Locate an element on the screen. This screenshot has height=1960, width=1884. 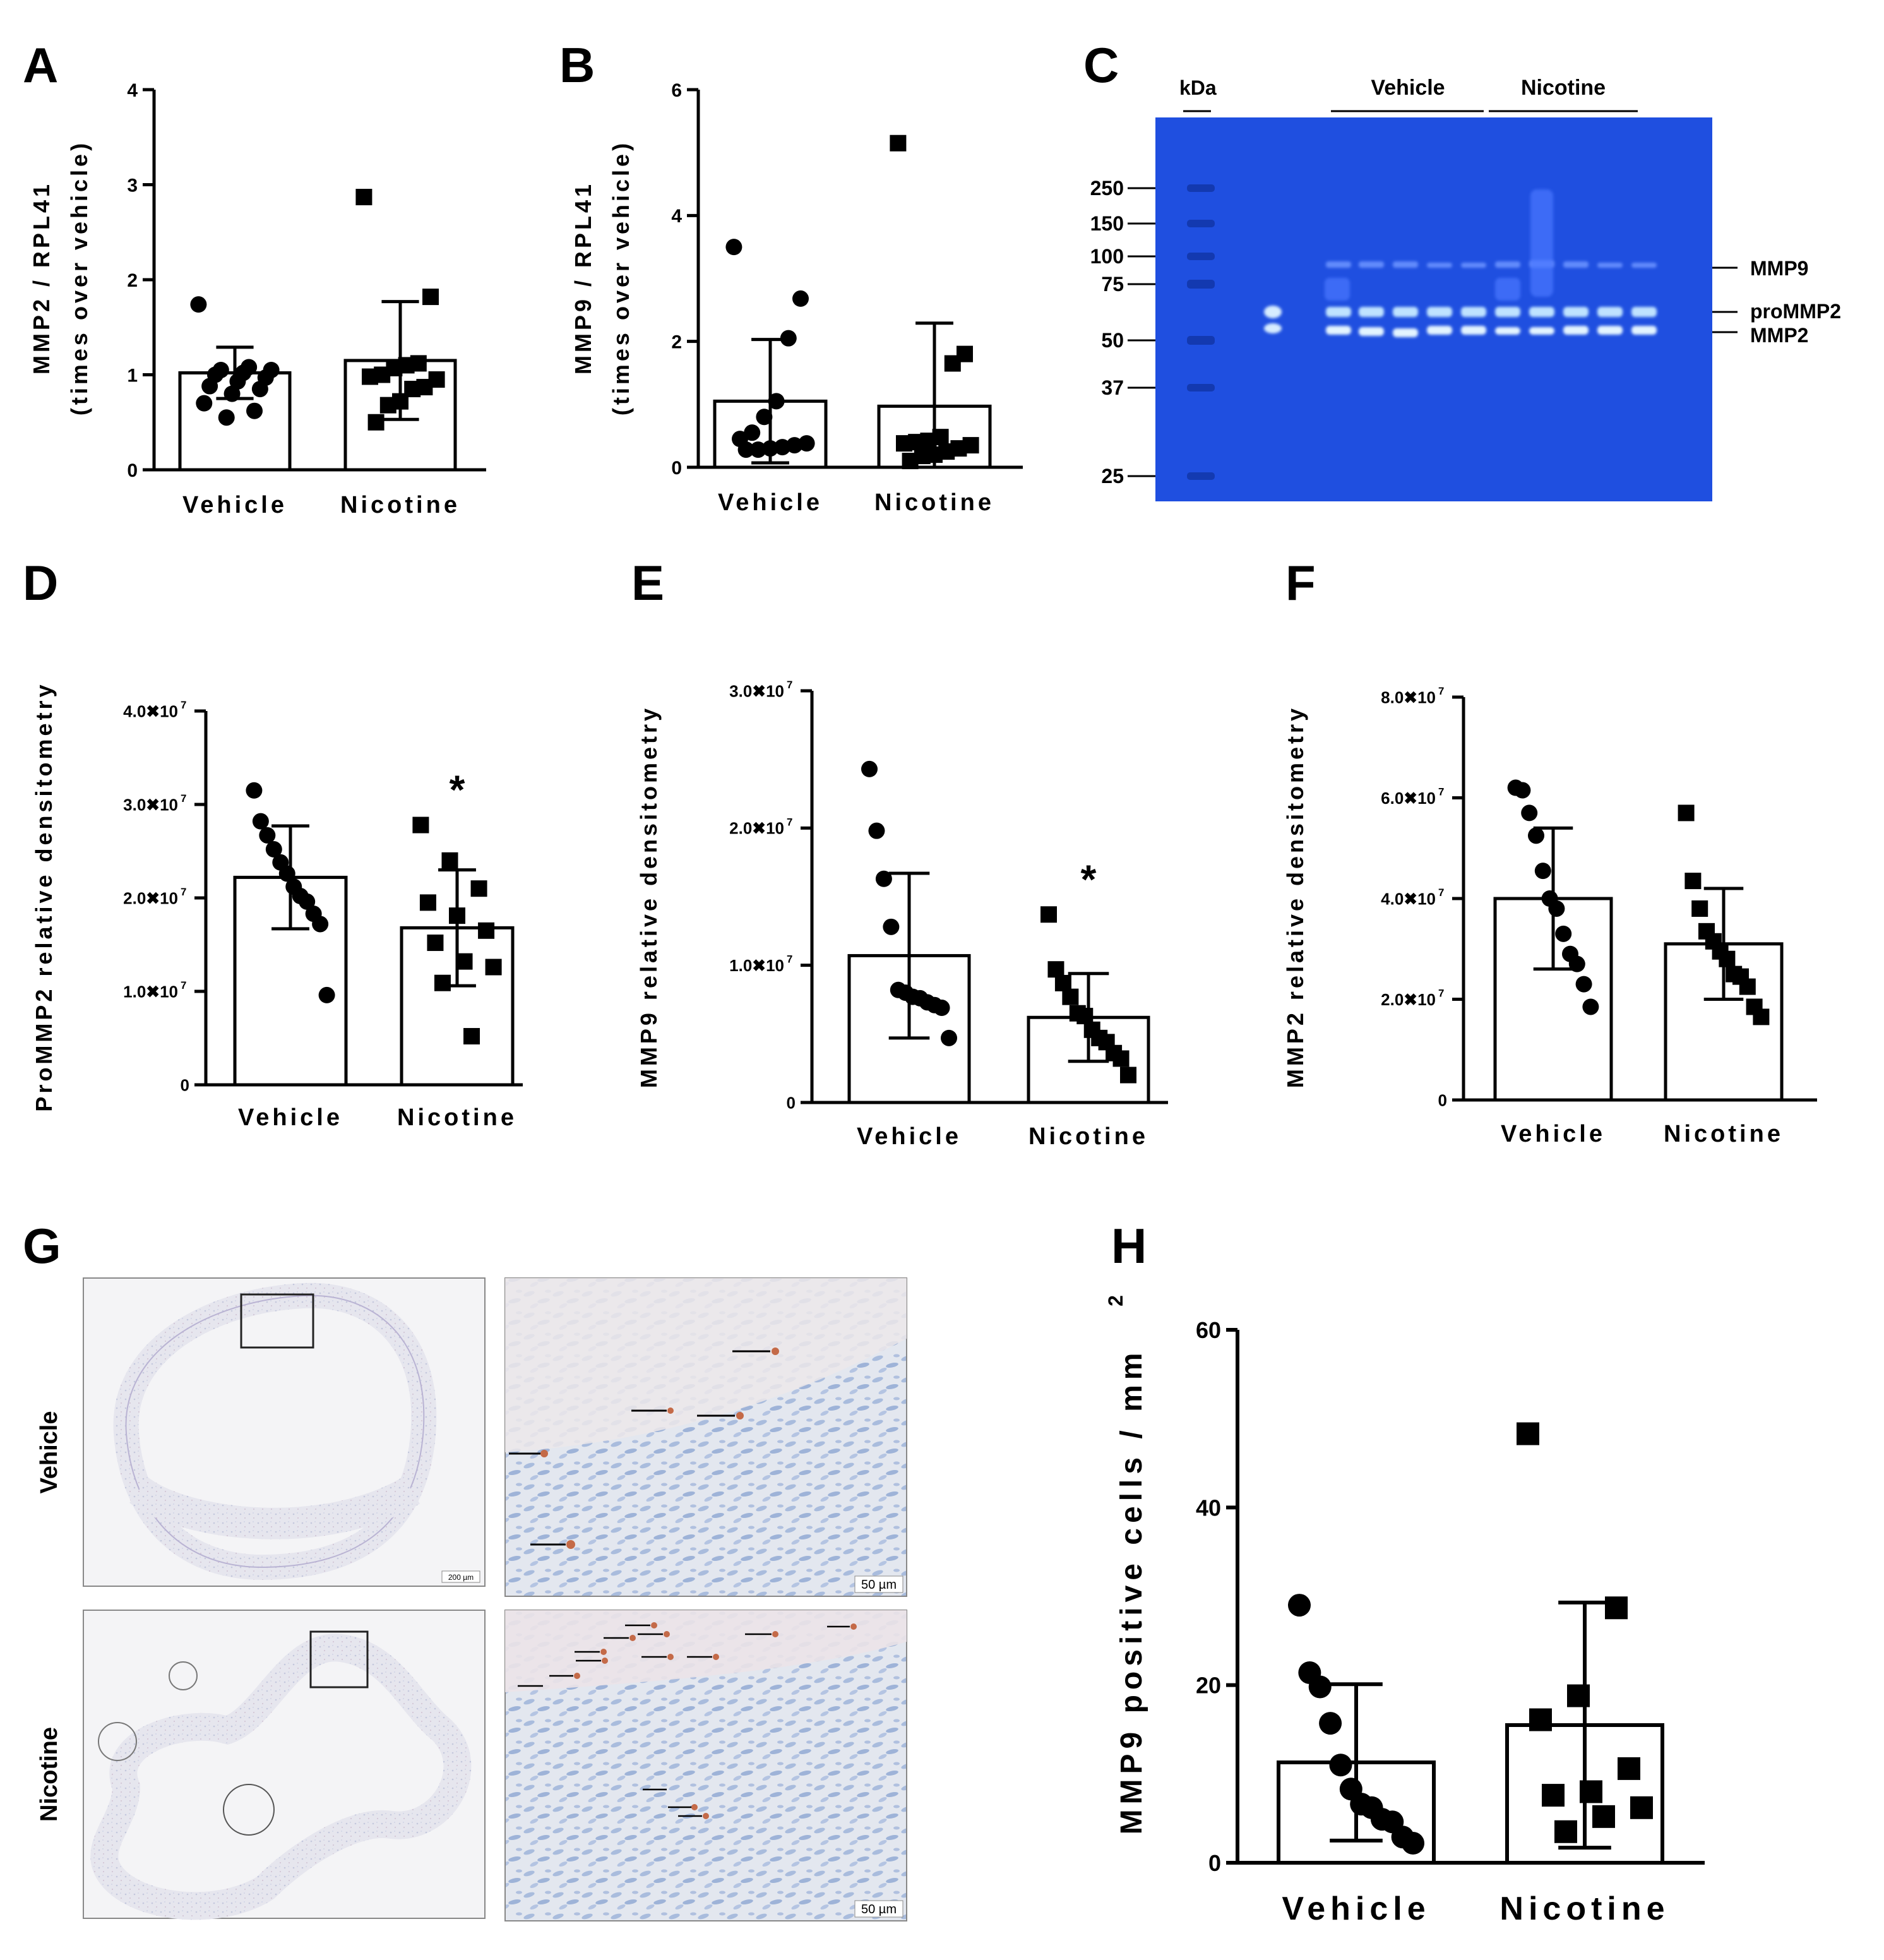
y-tick-label: 1 is located at coordinates (132, 375).